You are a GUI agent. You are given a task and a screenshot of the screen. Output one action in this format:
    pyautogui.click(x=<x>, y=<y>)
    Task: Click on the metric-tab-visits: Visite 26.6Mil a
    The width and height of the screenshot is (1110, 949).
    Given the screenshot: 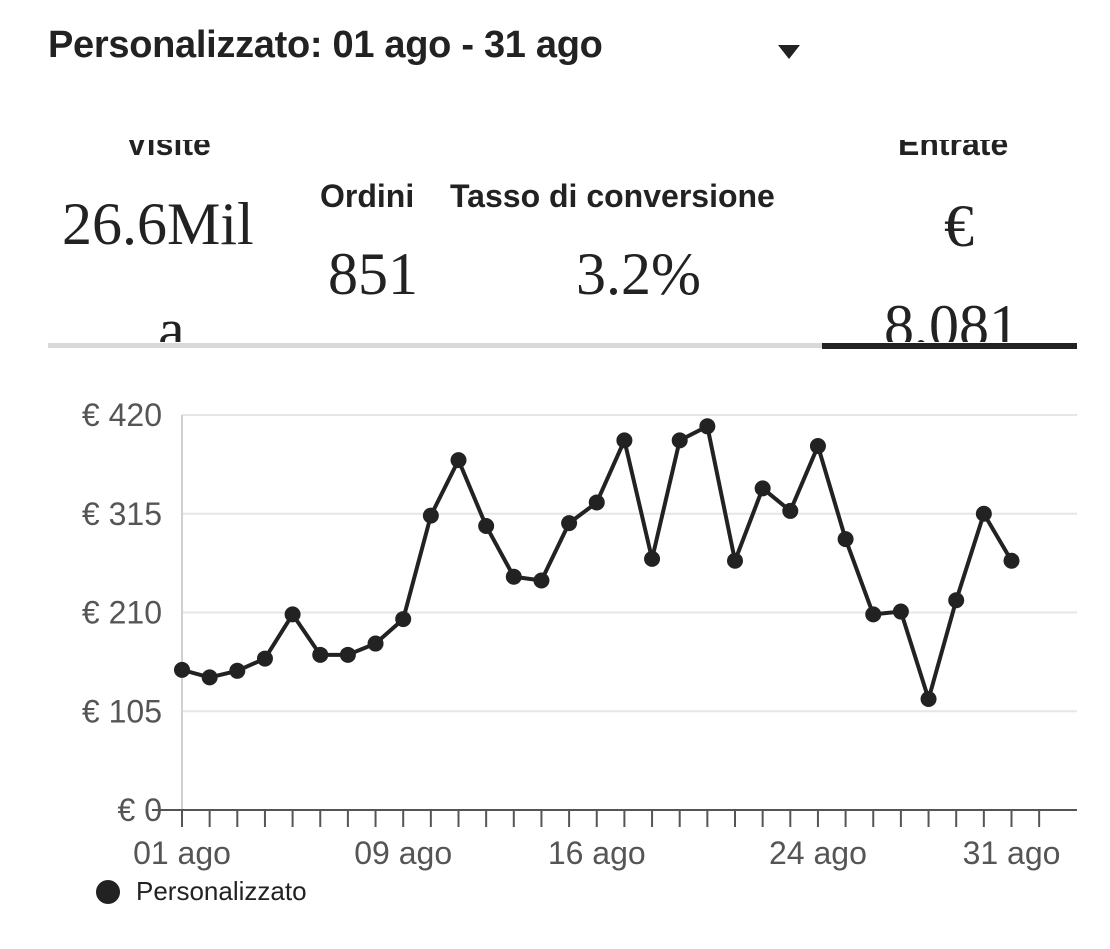 What is the action you would take?
    pyautogui.click(x=178, y=242)
    